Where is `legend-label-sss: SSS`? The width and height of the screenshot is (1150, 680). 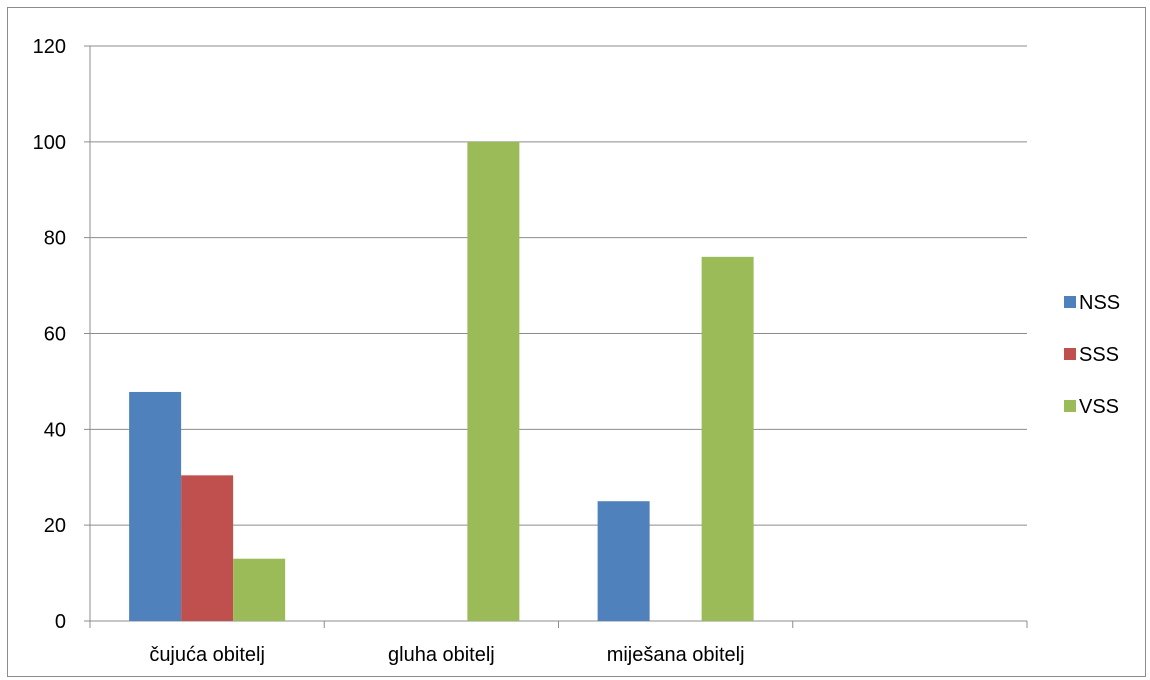
legend-label-sss: SSS is located at coordinates (1099, 355).